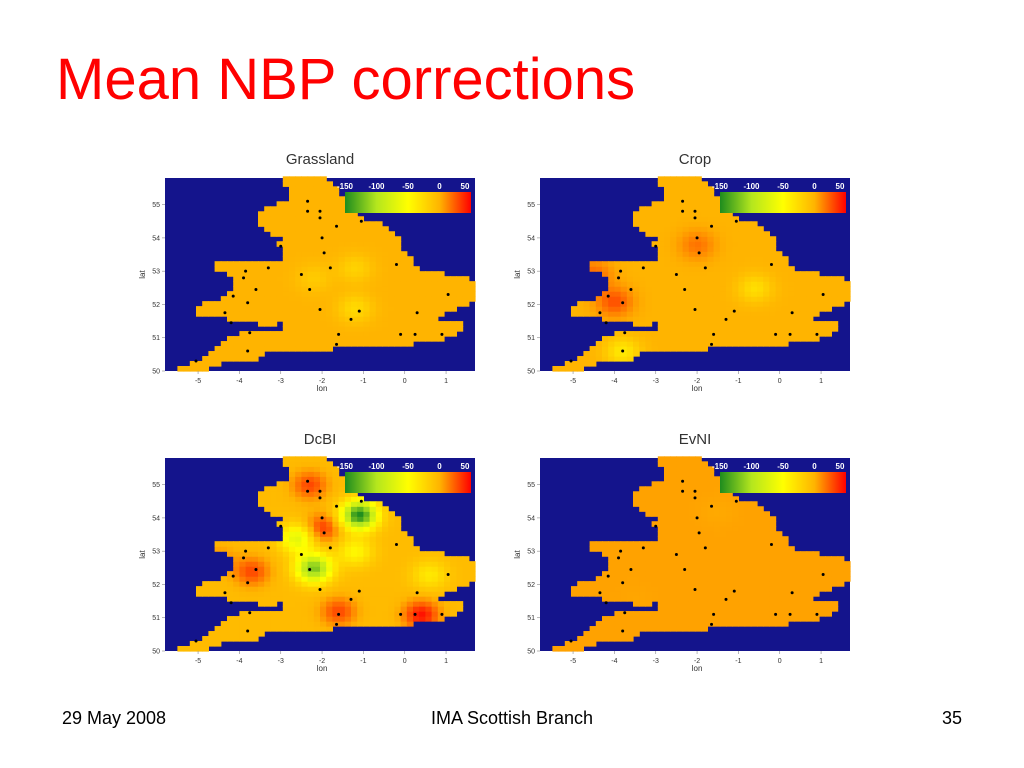  Describe the element at coordinates (531, 618) in the screenshot. I see `y-tick-label: 51` at that location.